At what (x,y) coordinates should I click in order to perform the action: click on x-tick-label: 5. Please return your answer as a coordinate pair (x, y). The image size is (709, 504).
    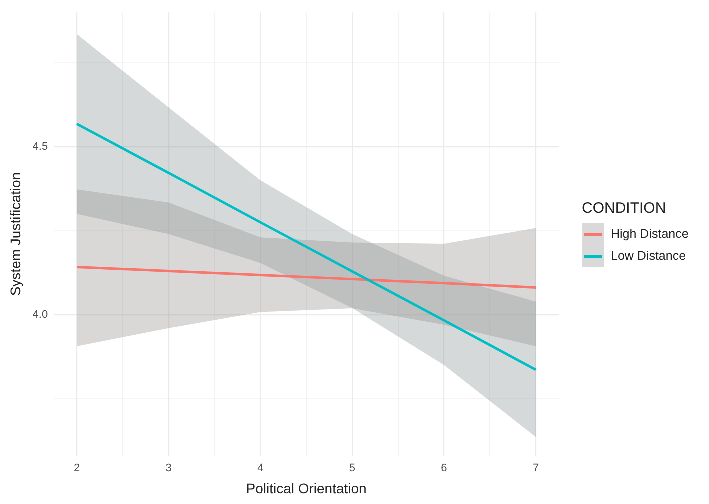
    Looking at the image, I should click on (352, 468).